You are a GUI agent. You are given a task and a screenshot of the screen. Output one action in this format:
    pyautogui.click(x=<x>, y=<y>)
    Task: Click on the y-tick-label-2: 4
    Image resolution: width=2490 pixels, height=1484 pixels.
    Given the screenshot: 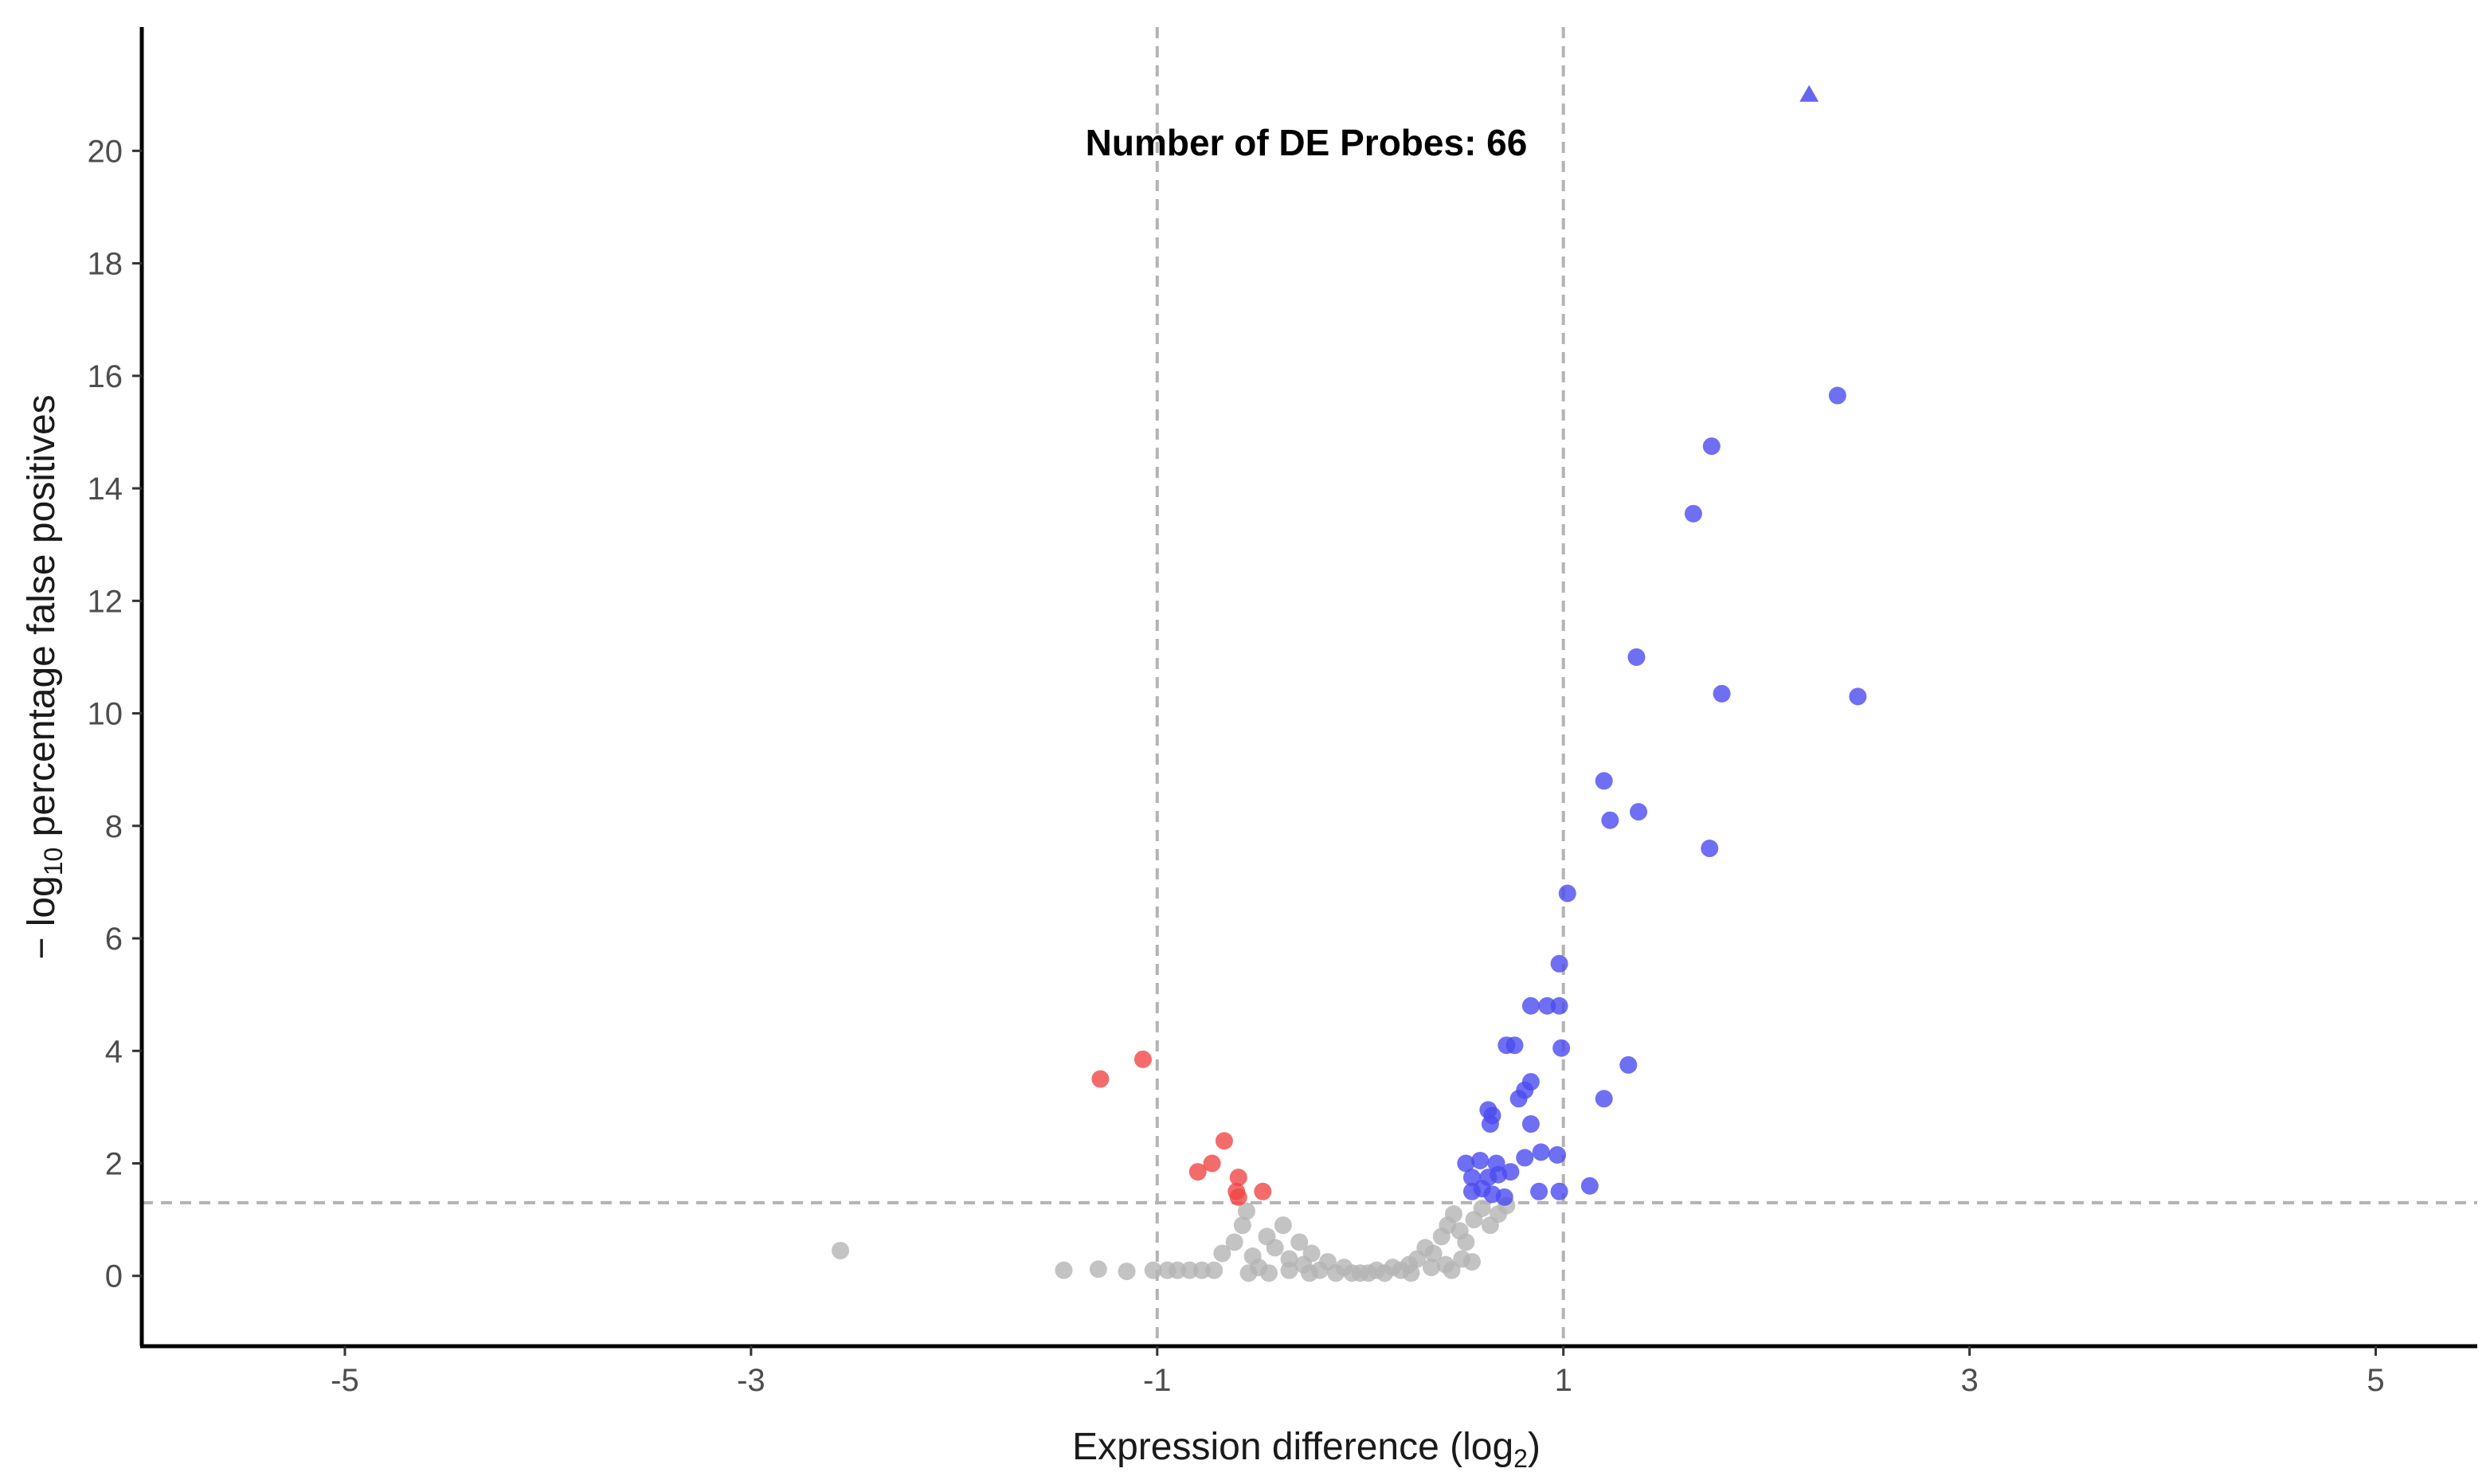 What is the action you would take?
    pyautogui.click(x=114, y=1052)
    